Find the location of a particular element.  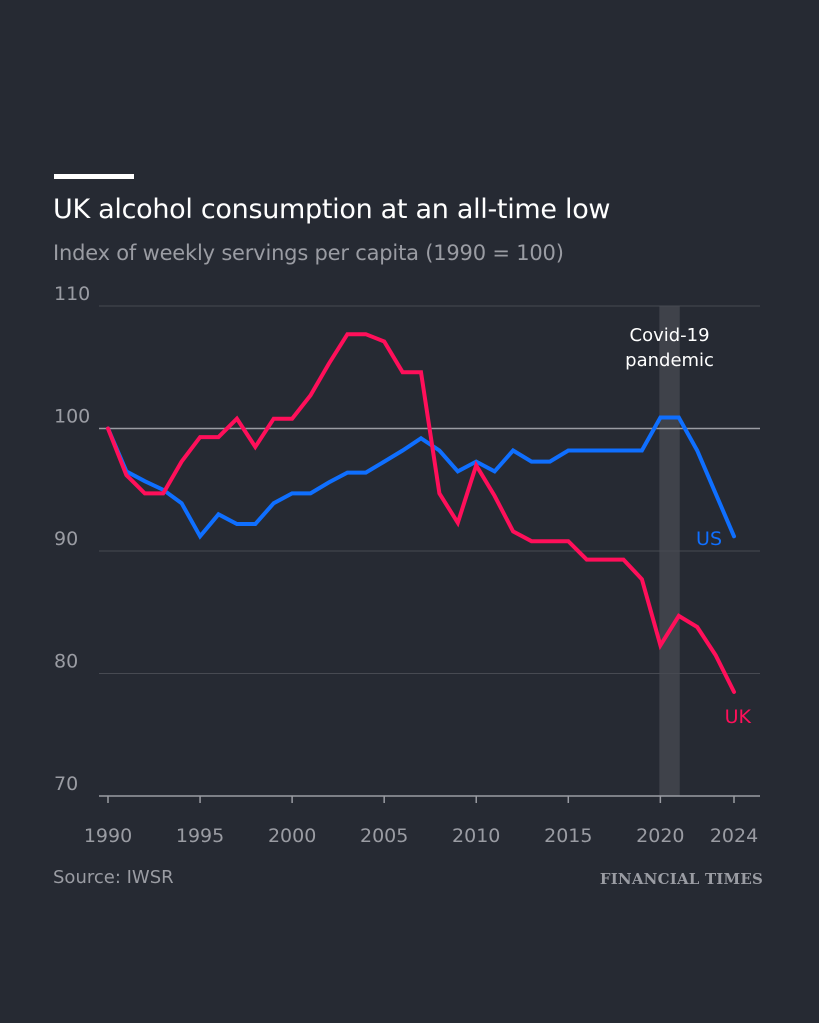

series-label-uk: UK is located at coordinates (738, 717).